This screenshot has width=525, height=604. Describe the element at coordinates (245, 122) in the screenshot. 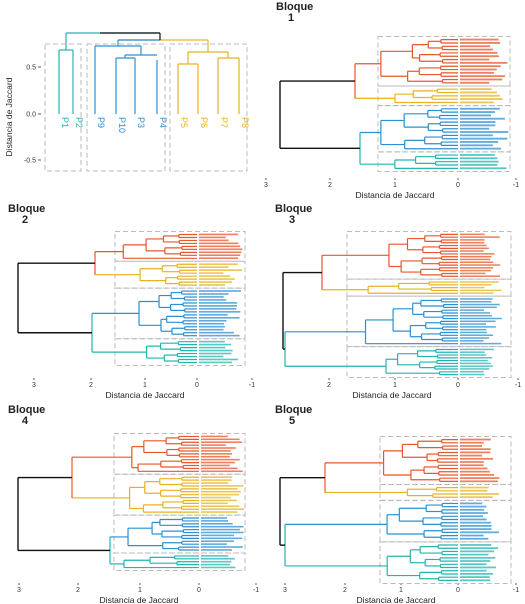

I see `leaf-label-p8: P8` at that location.